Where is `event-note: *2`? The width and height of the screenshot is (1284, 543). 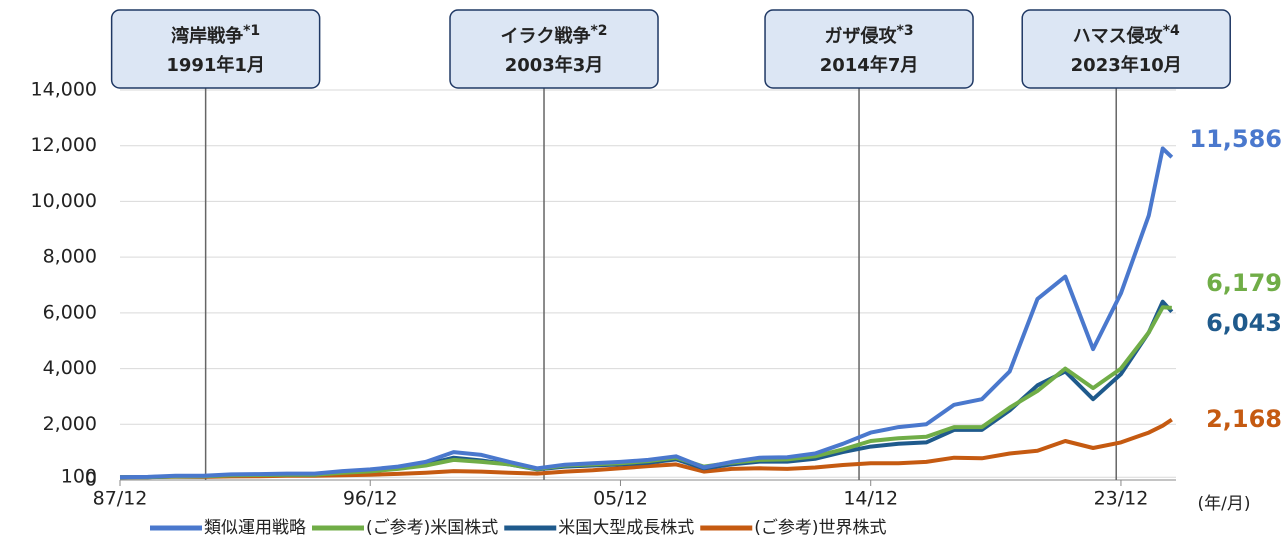 event-note: *2 is located at coordinates (598, 31).